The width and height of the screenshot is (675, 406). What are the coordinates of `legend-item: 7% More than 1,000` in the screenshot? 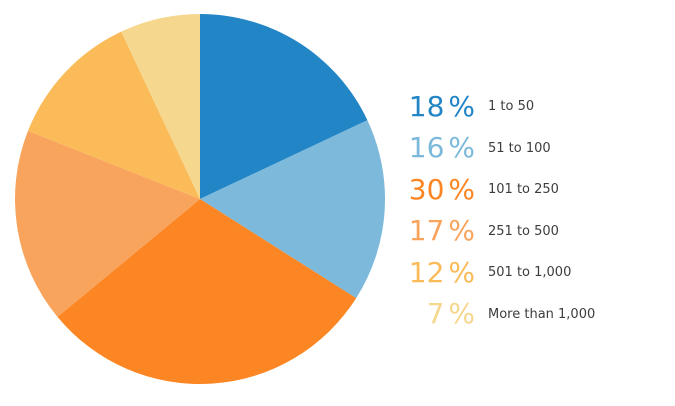 It's located at (499, 315).